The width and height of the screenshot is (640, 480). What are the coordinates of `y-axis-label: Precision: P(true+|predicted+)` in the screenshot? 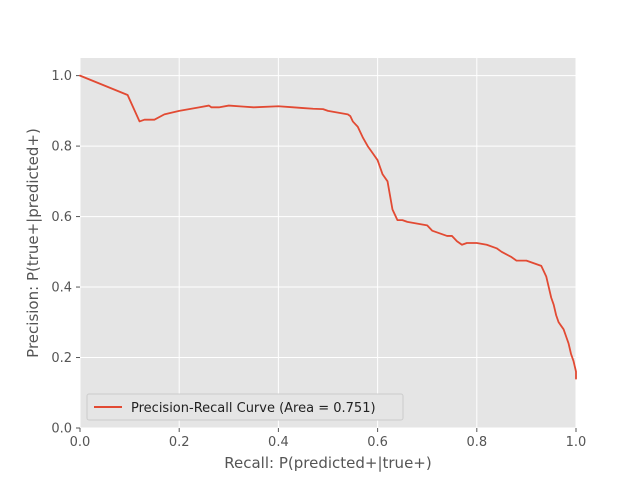 It's located at (33, 243).